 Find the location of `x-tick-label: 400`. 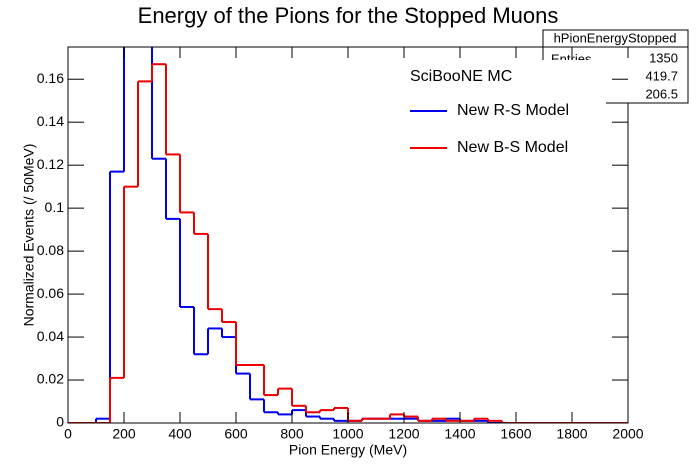

x-tick-label: 400 is located at coordinates (180, 434).